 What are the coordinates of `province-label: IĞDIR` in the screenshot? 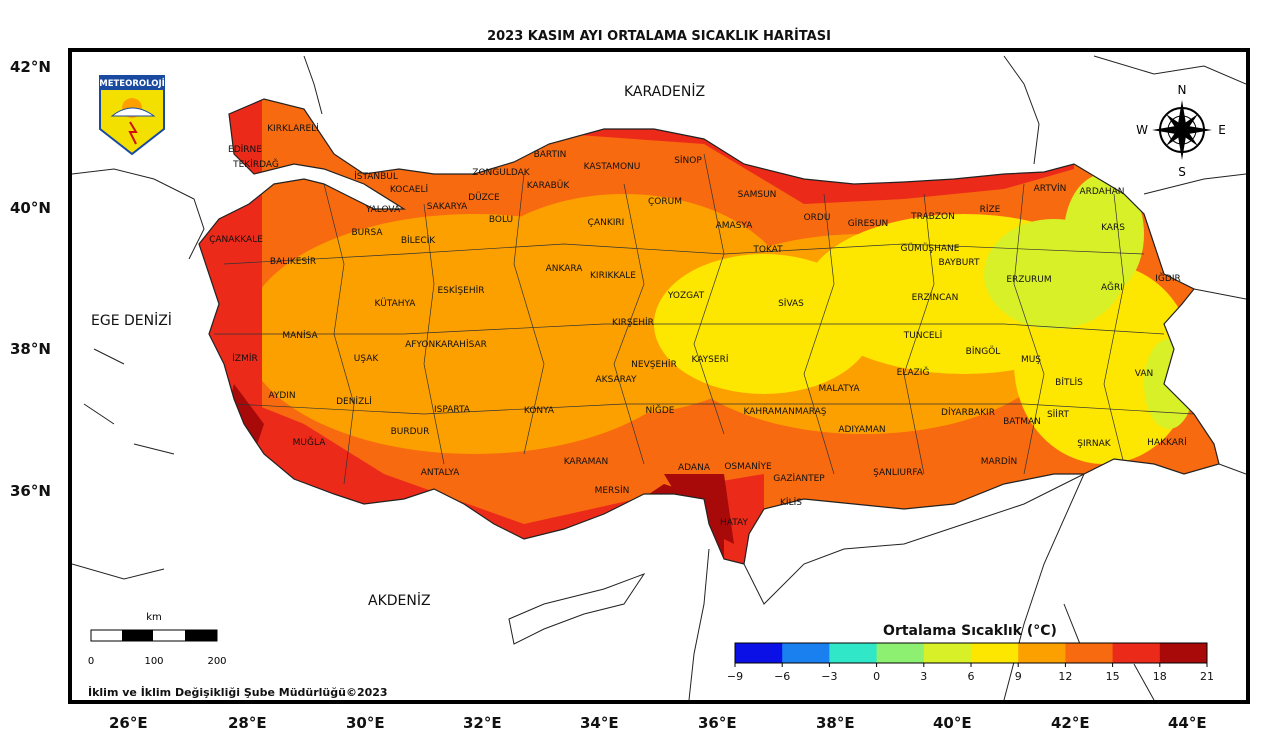 It's located at (1167, 278).